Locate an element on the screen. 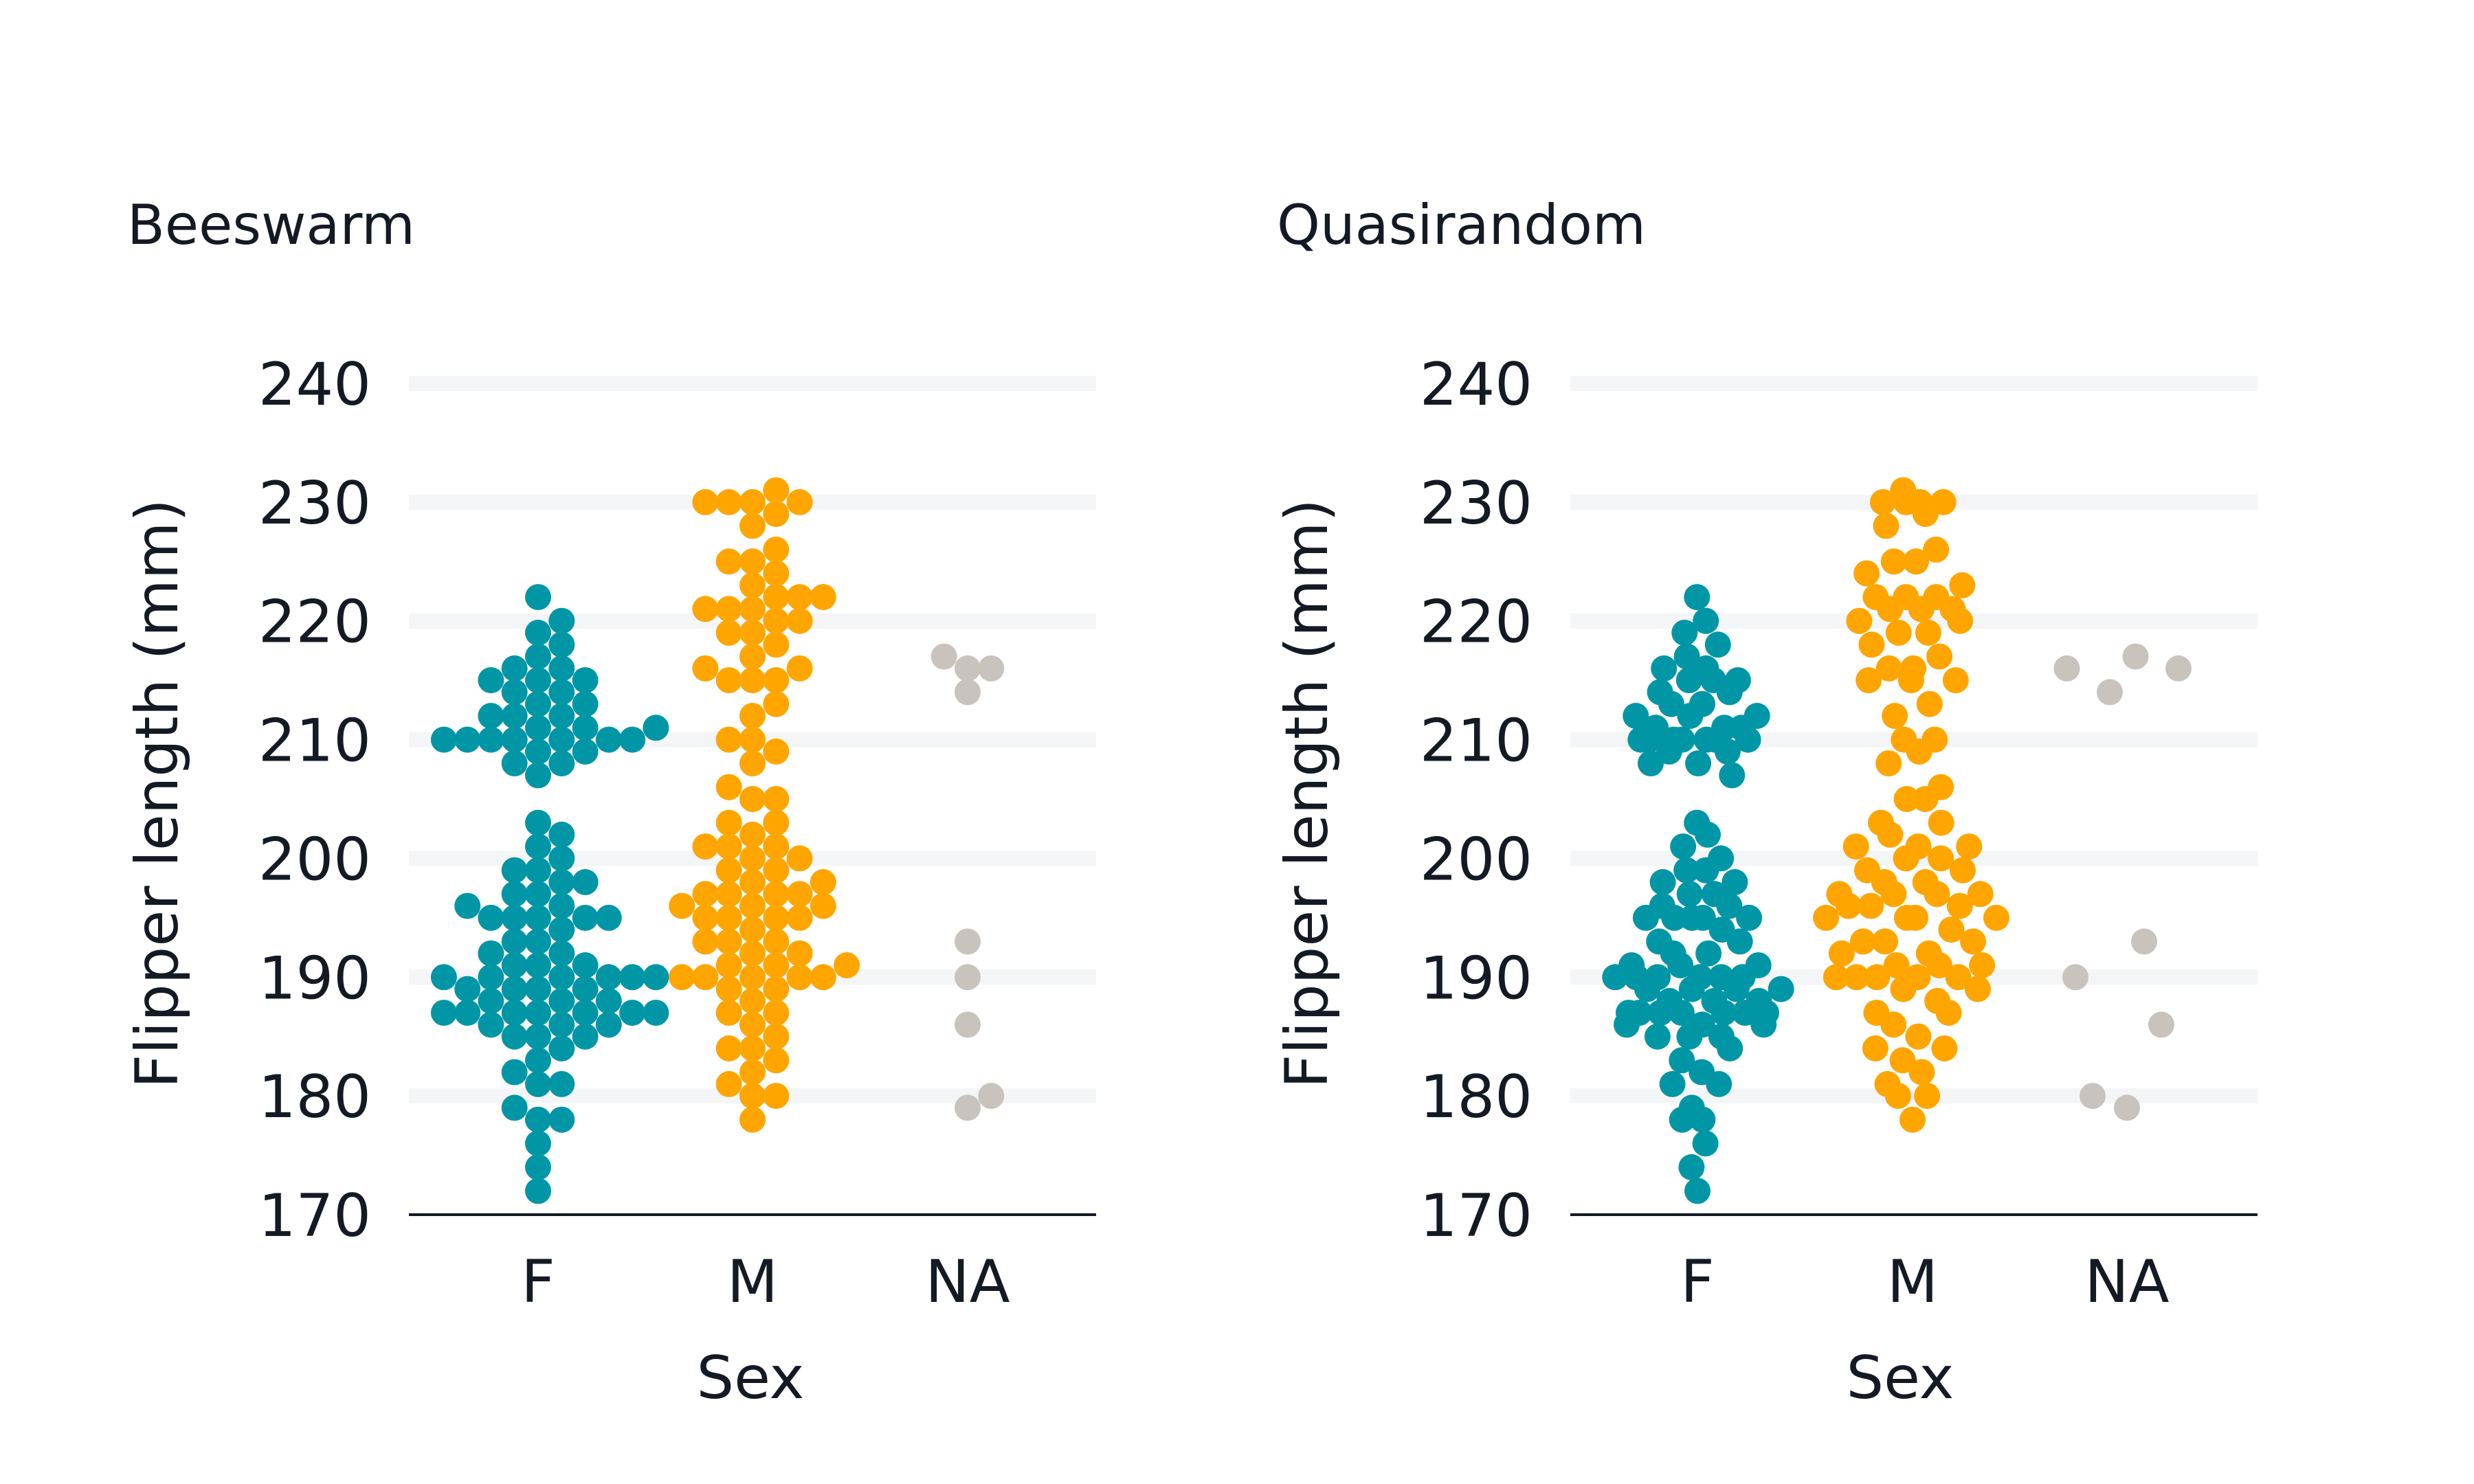  x-tick-labels: F M NA is located at coordinates (765, 1282).